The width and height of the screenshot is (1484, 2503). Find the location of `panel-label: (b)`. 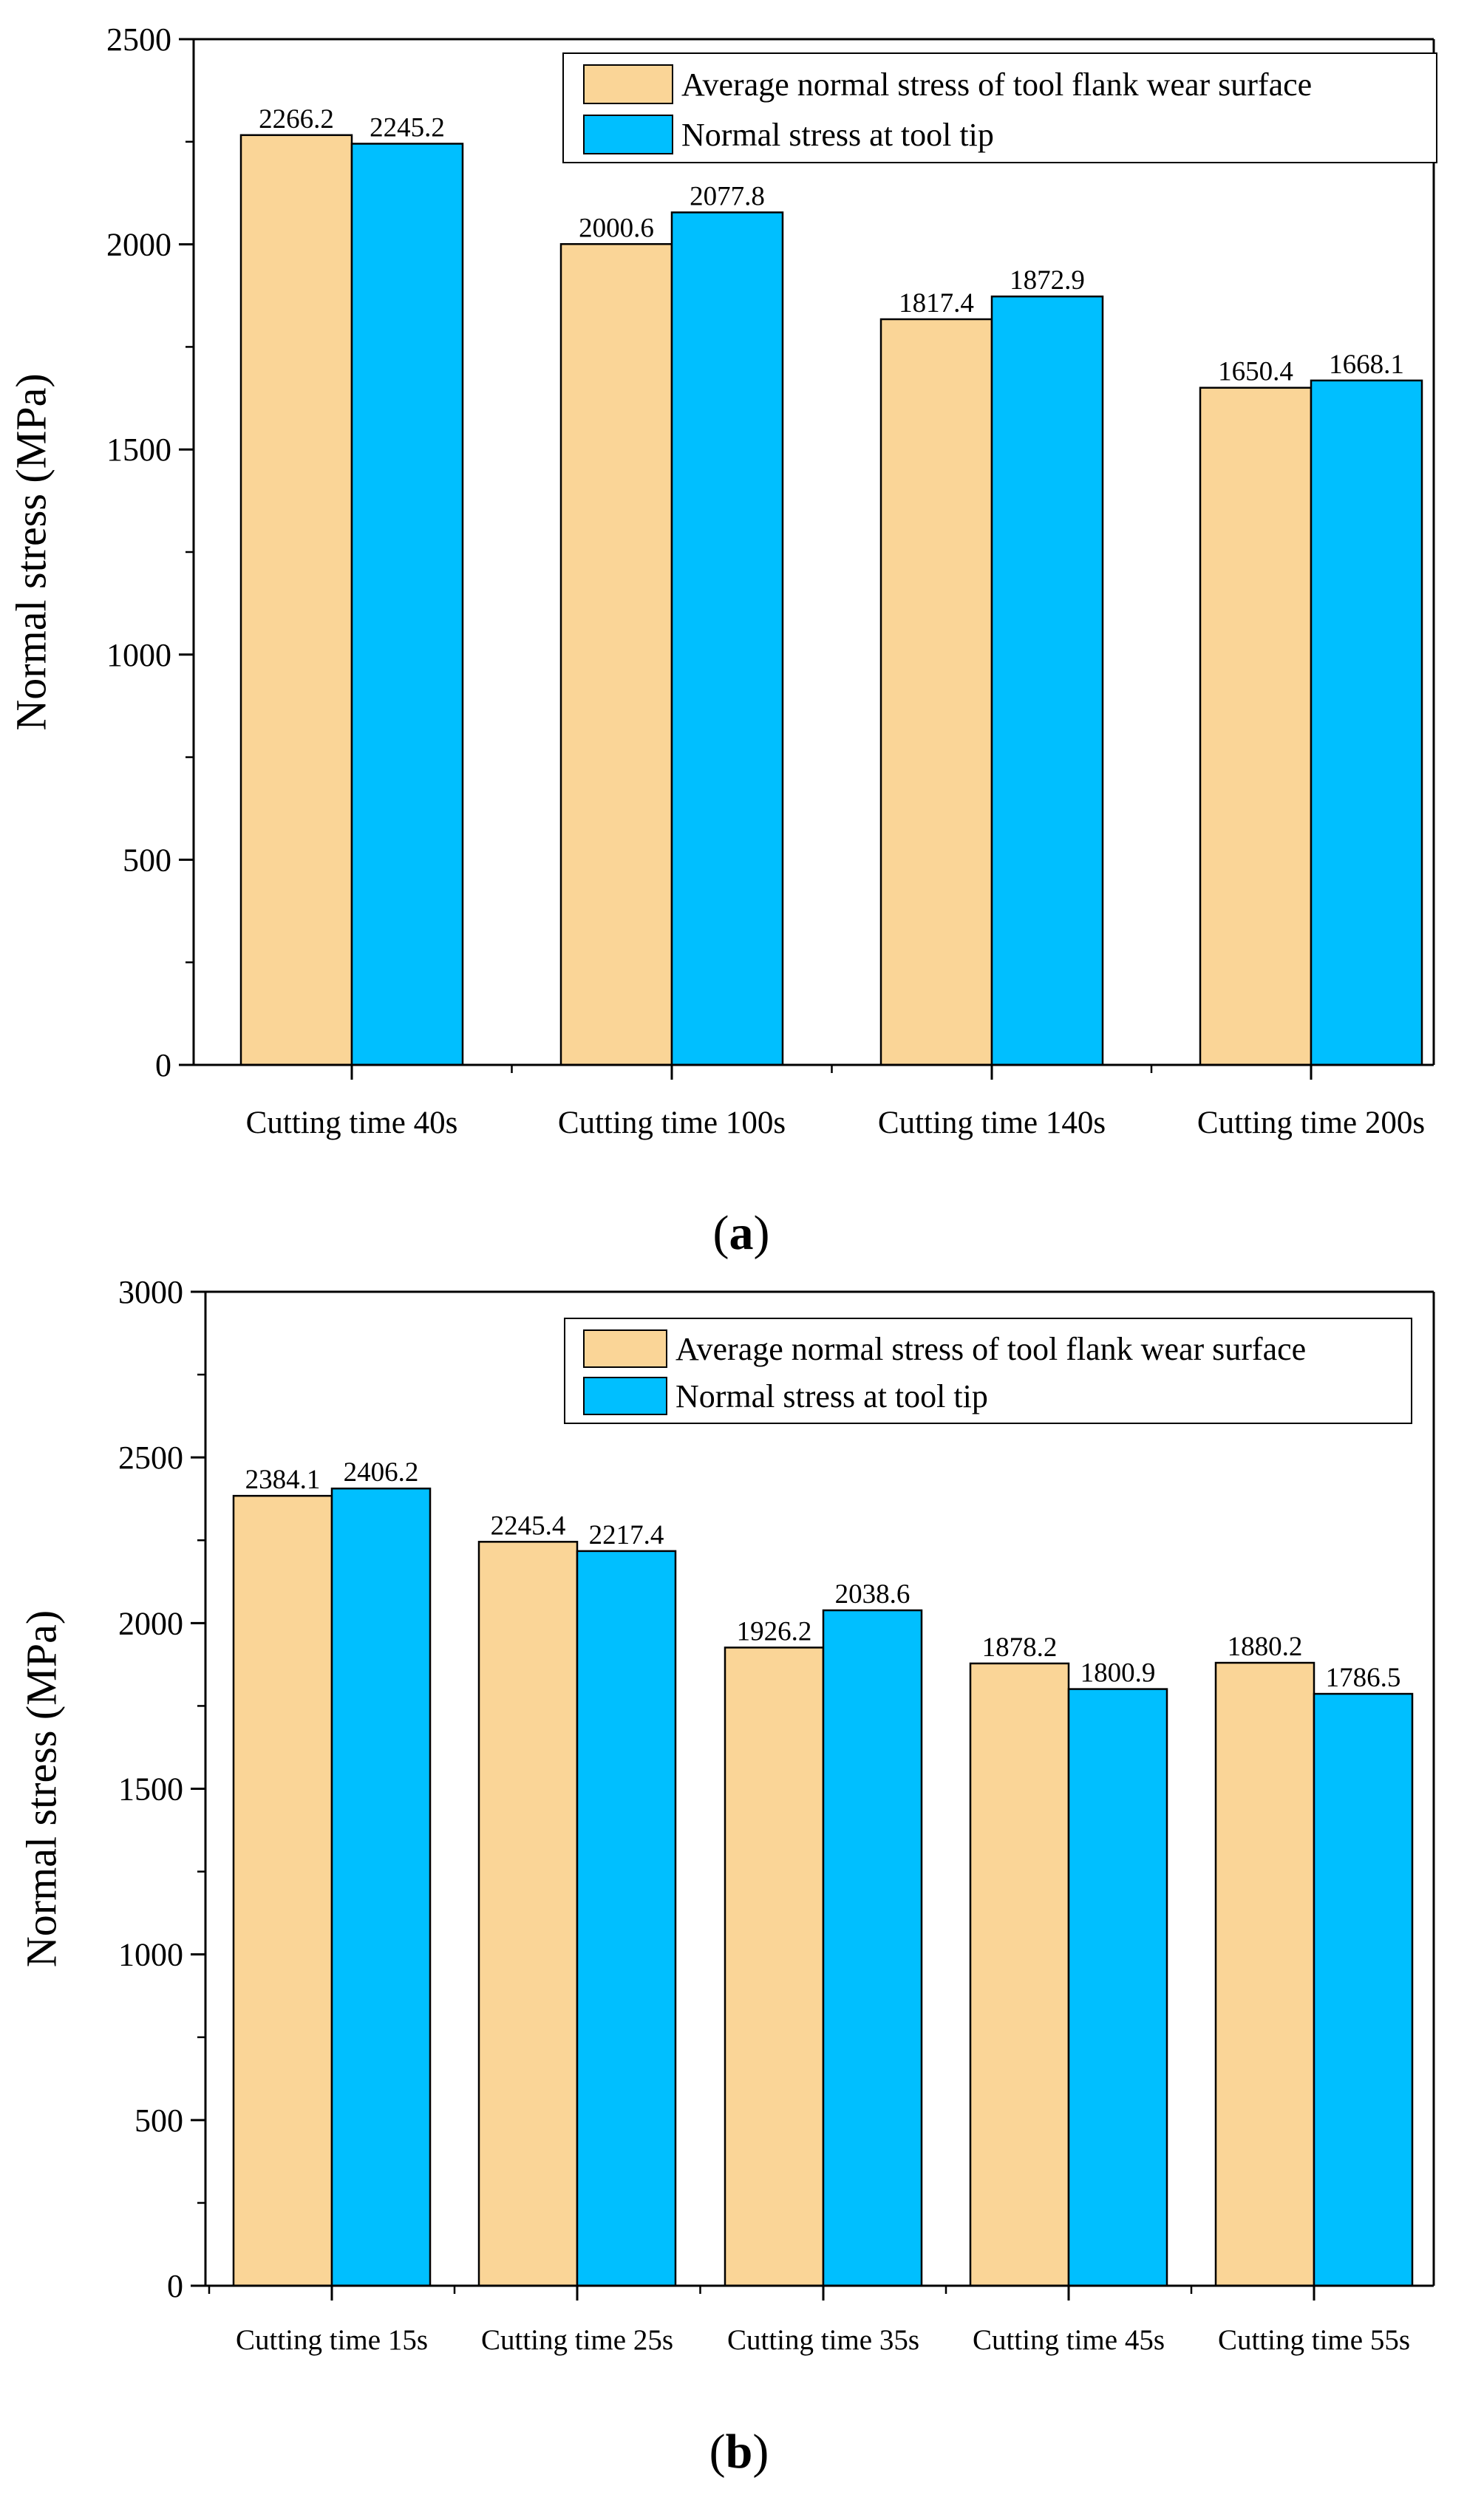

panel-label: (b) is located at coordinates (739, 2452).